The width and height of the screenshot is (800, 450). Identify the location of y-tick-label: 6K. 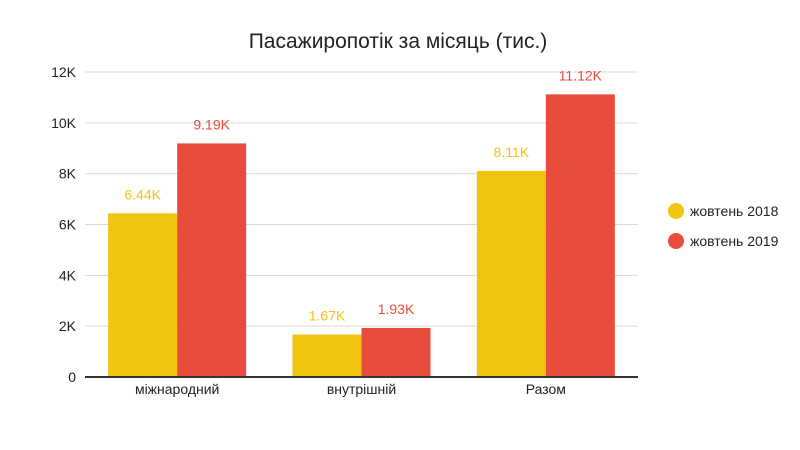
(68, 225).